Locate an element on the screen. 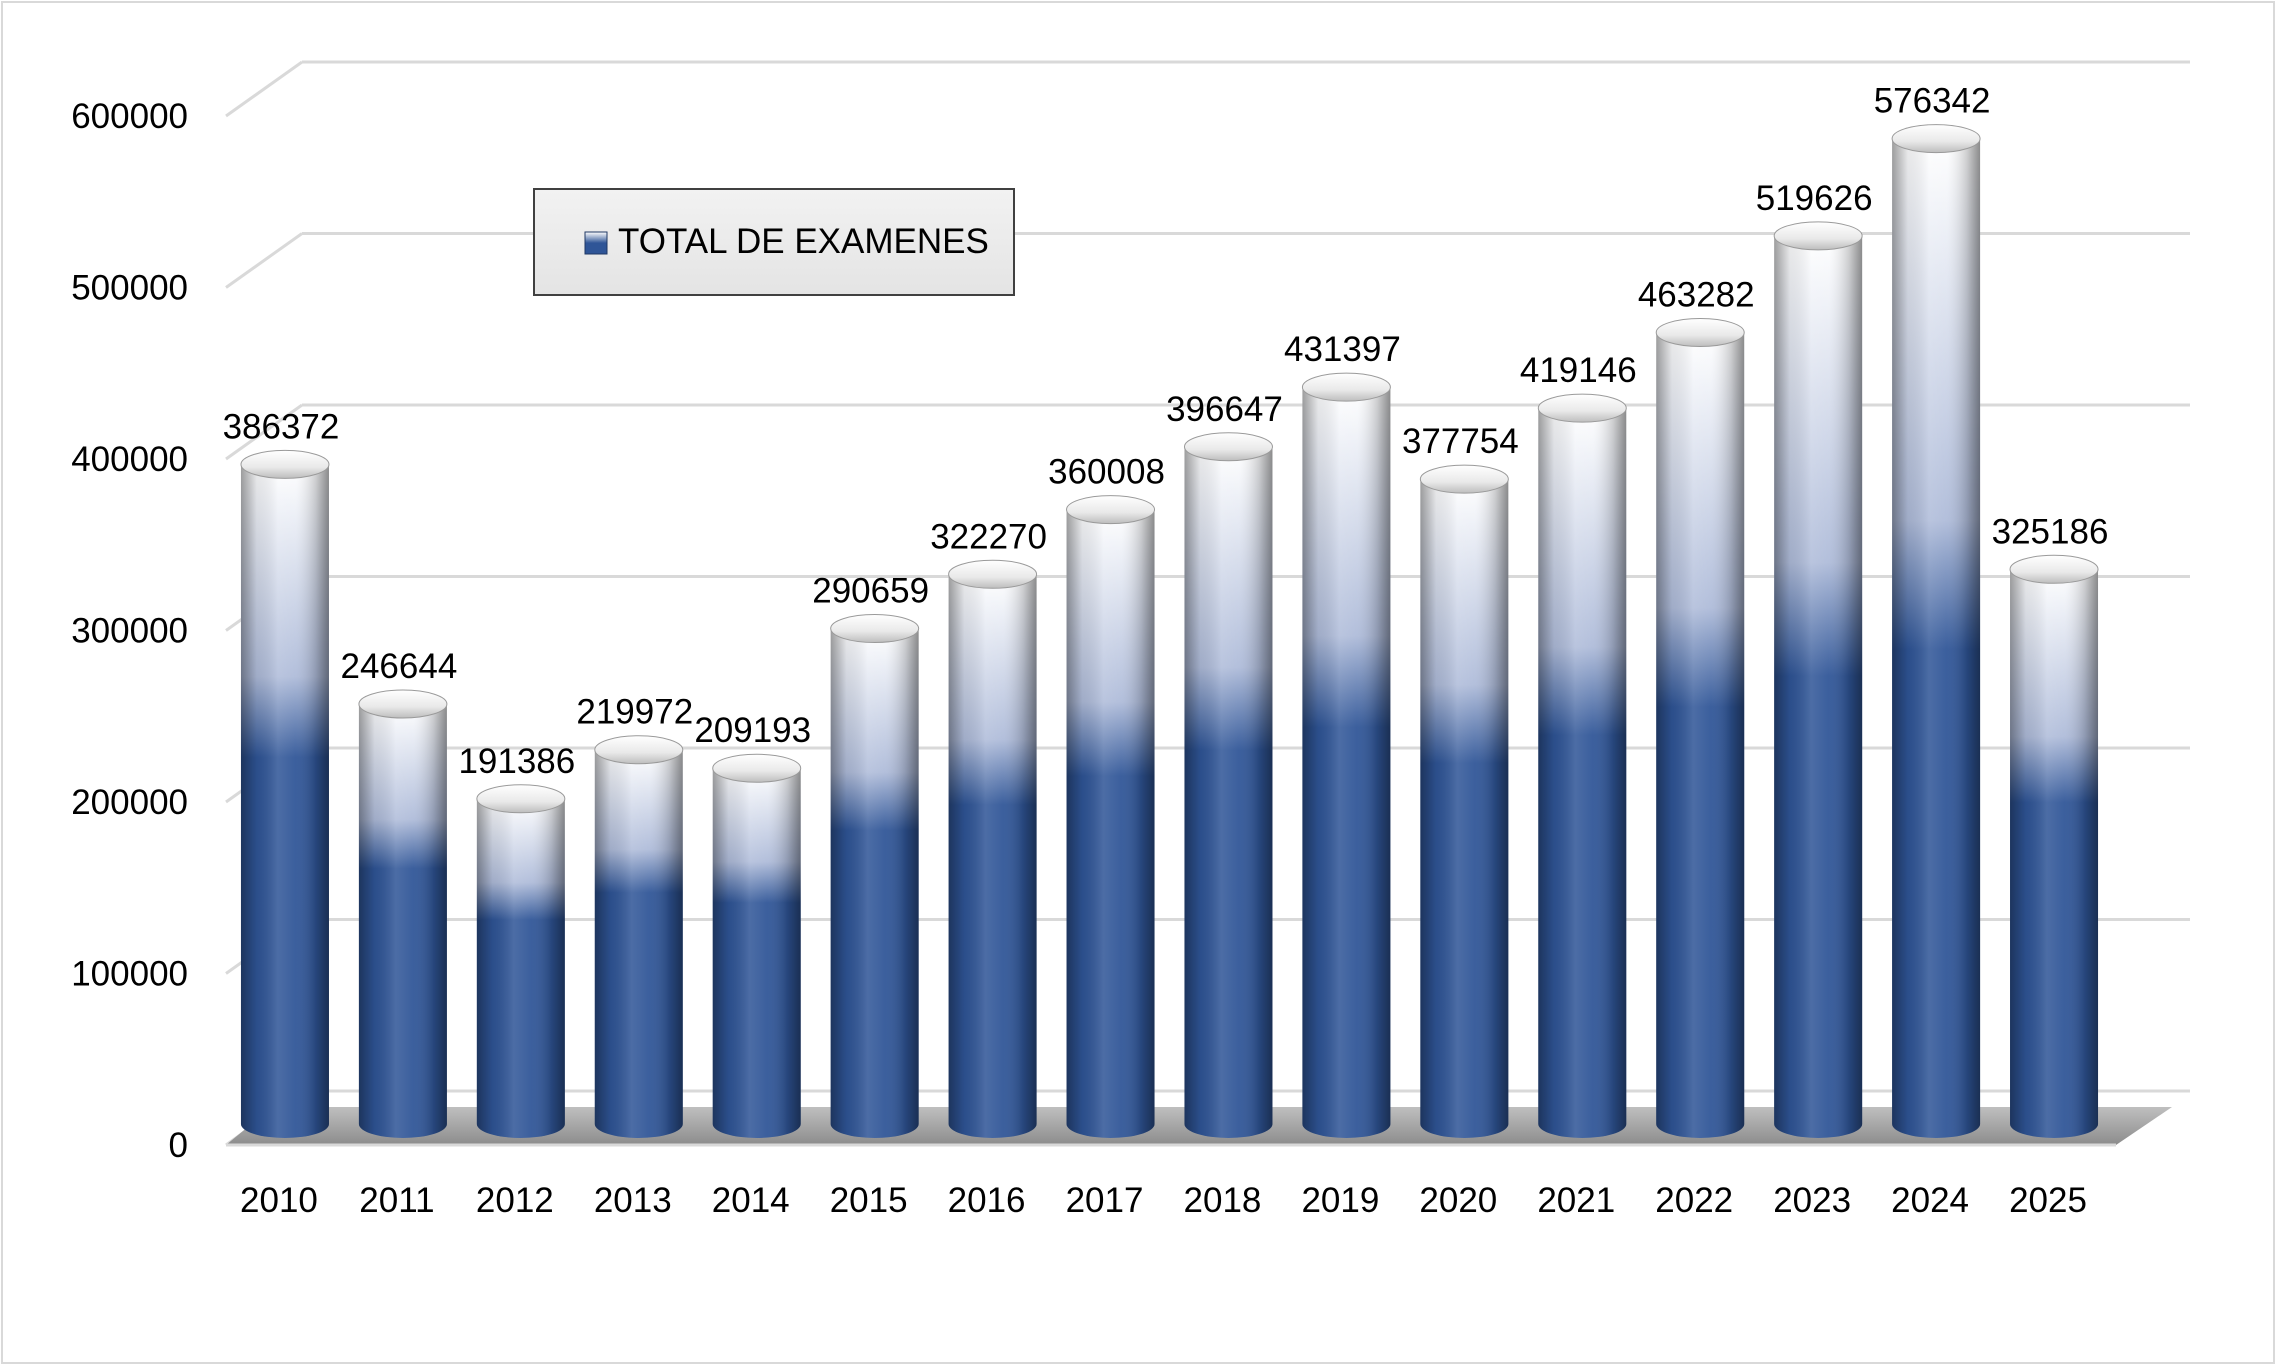  x-tick-label: 2022 is located at coordinates (1694, 1200).